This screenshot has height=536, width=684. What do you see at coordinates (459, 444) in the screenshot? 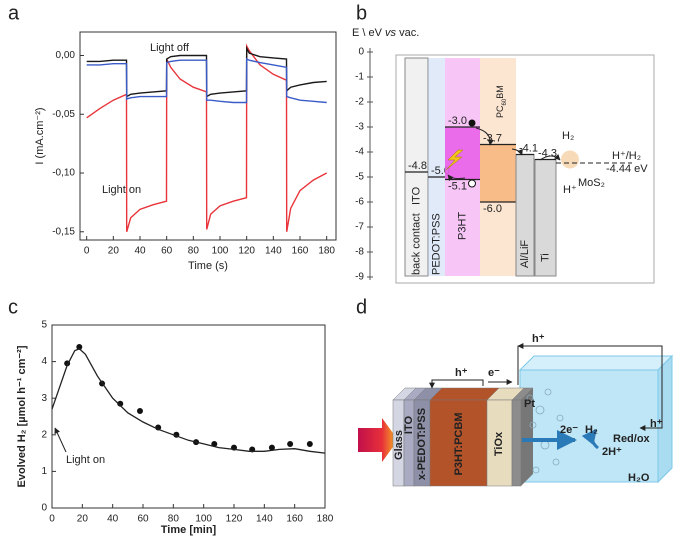
I see `layer-label: P3HT:PCBM` at bounding box center [459, 444].